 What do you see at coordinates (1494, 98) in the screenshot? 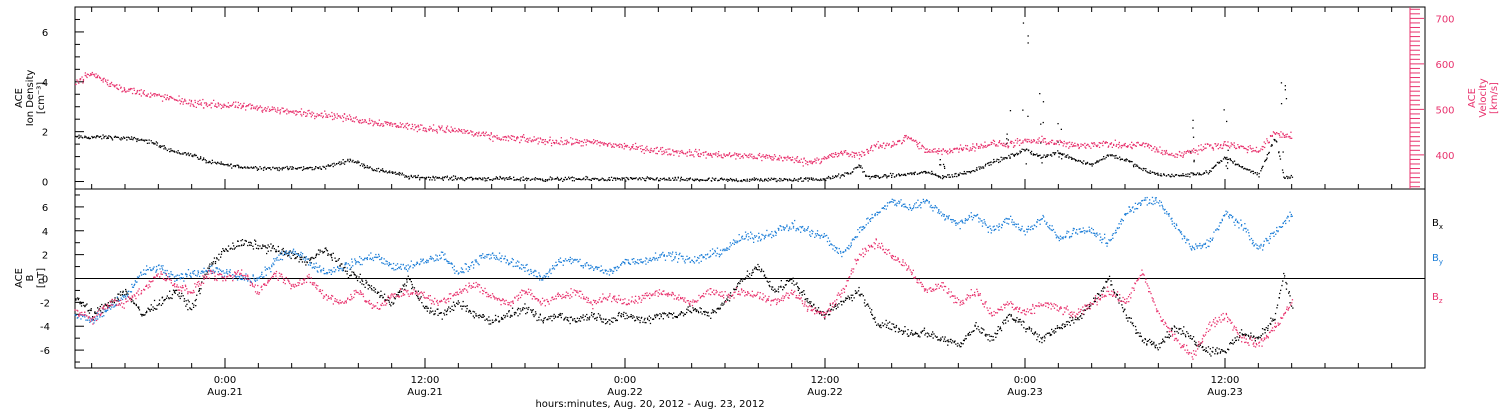
I see `velocity-axis-title-line-3: [km/s]` at bounding box center [1494, 98].